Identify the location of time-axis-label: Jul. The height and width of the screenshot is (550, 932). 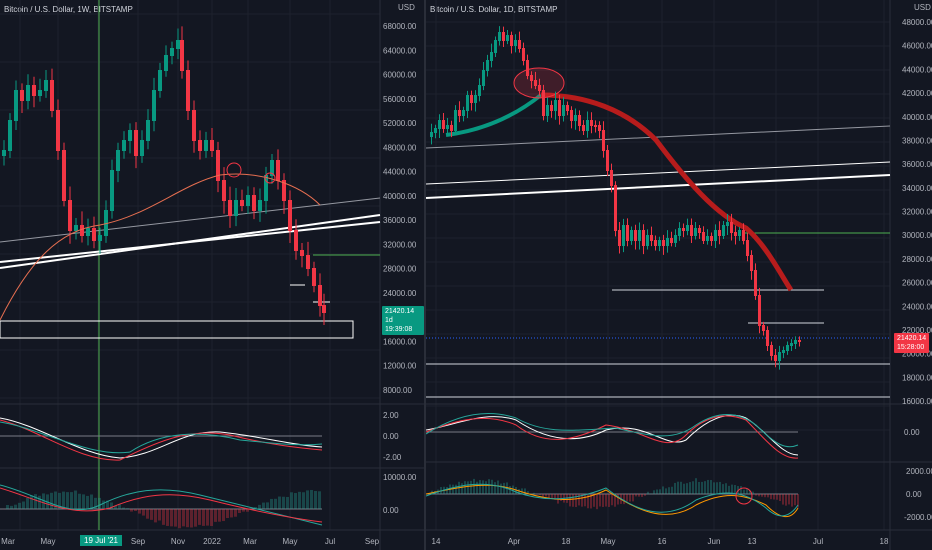
(330, 541).